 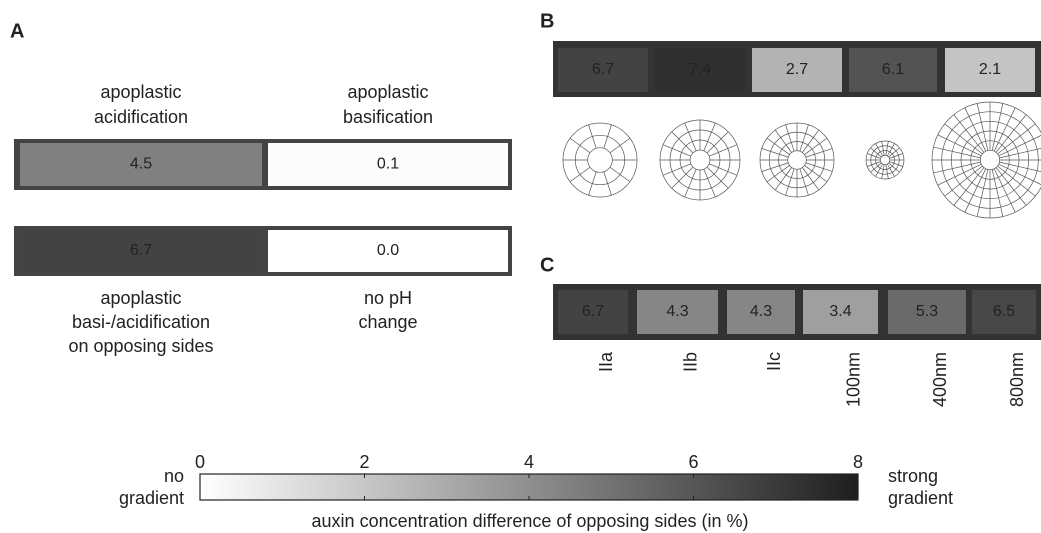 What do you see at coordinates (1017, 379) in the screenshot?
I see `category-label: 800nm` at bounding box center [1017, 379].